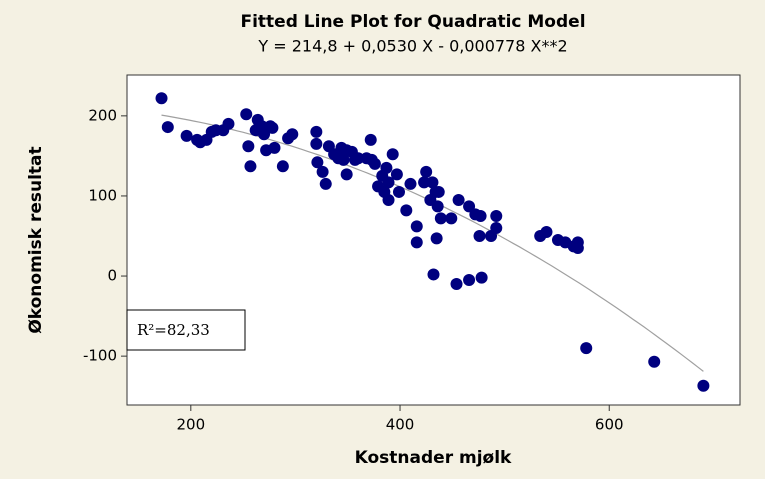  What do you see at coordinates (433, 458) in the screenshot?
I see `x-axis-title: Kostnader mjølk` at bounding box center [433, 458].